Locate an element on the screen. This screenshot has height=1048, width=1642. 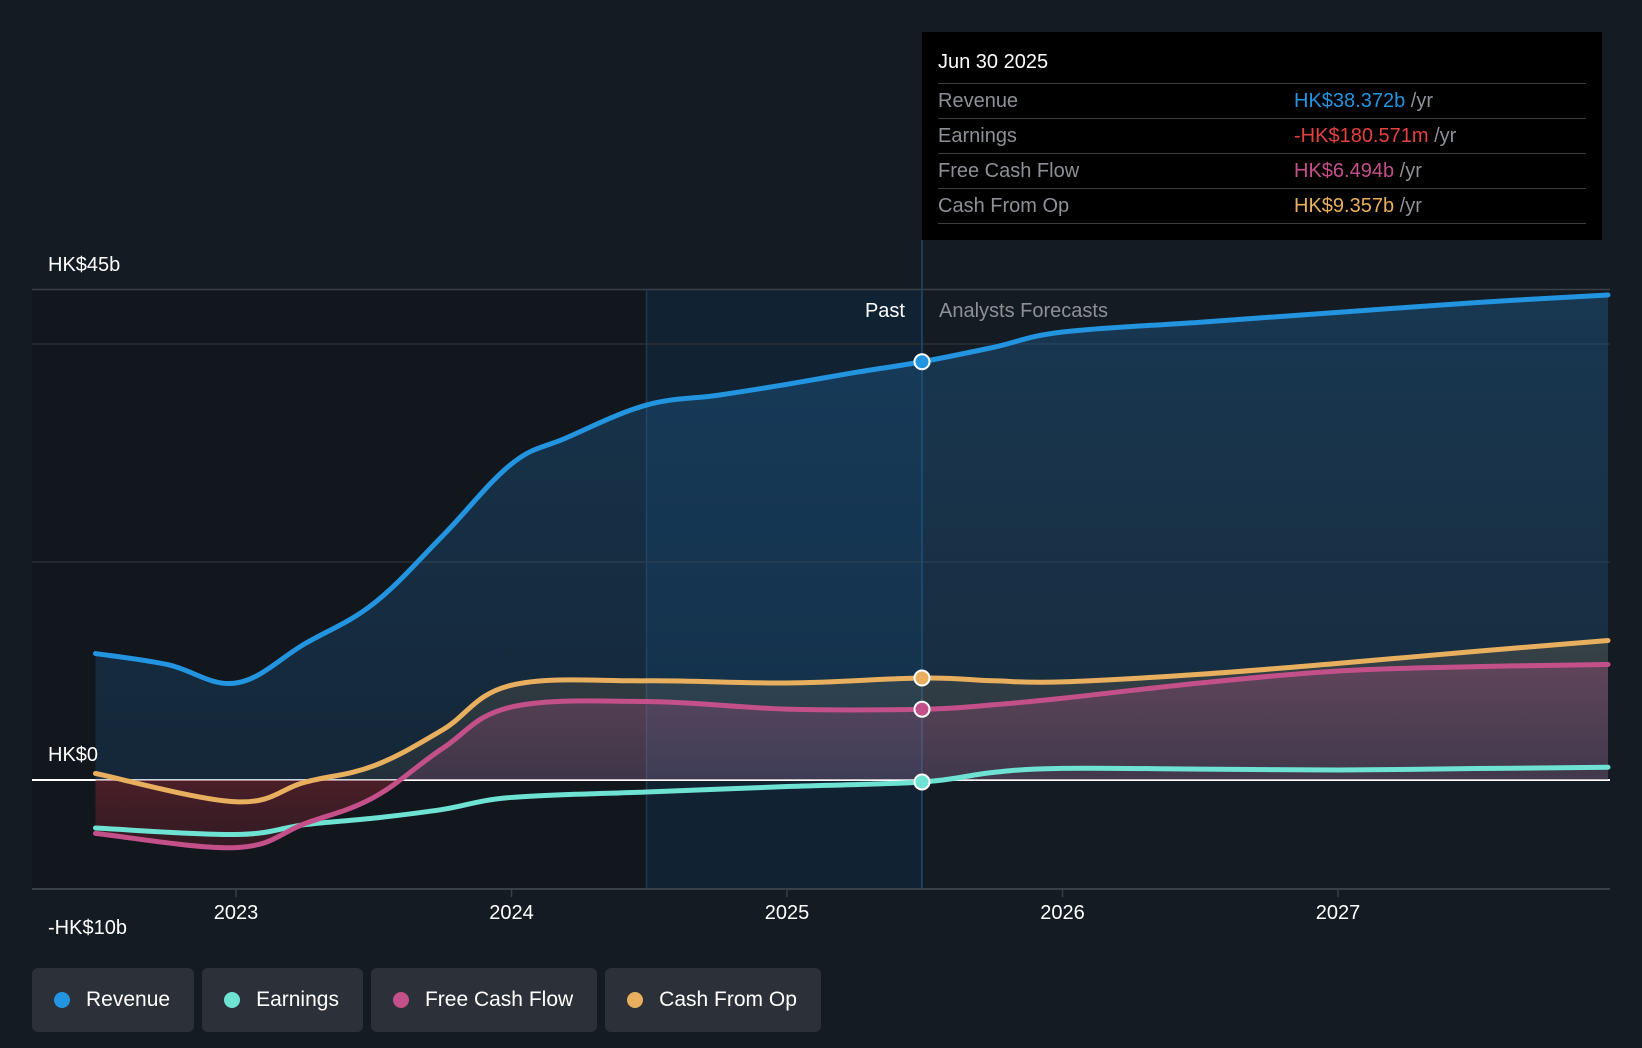
tooltip-row-free-cash-flow: Free Cash Flow HK$6.494b /yr is located at coordinates (1262, 171).